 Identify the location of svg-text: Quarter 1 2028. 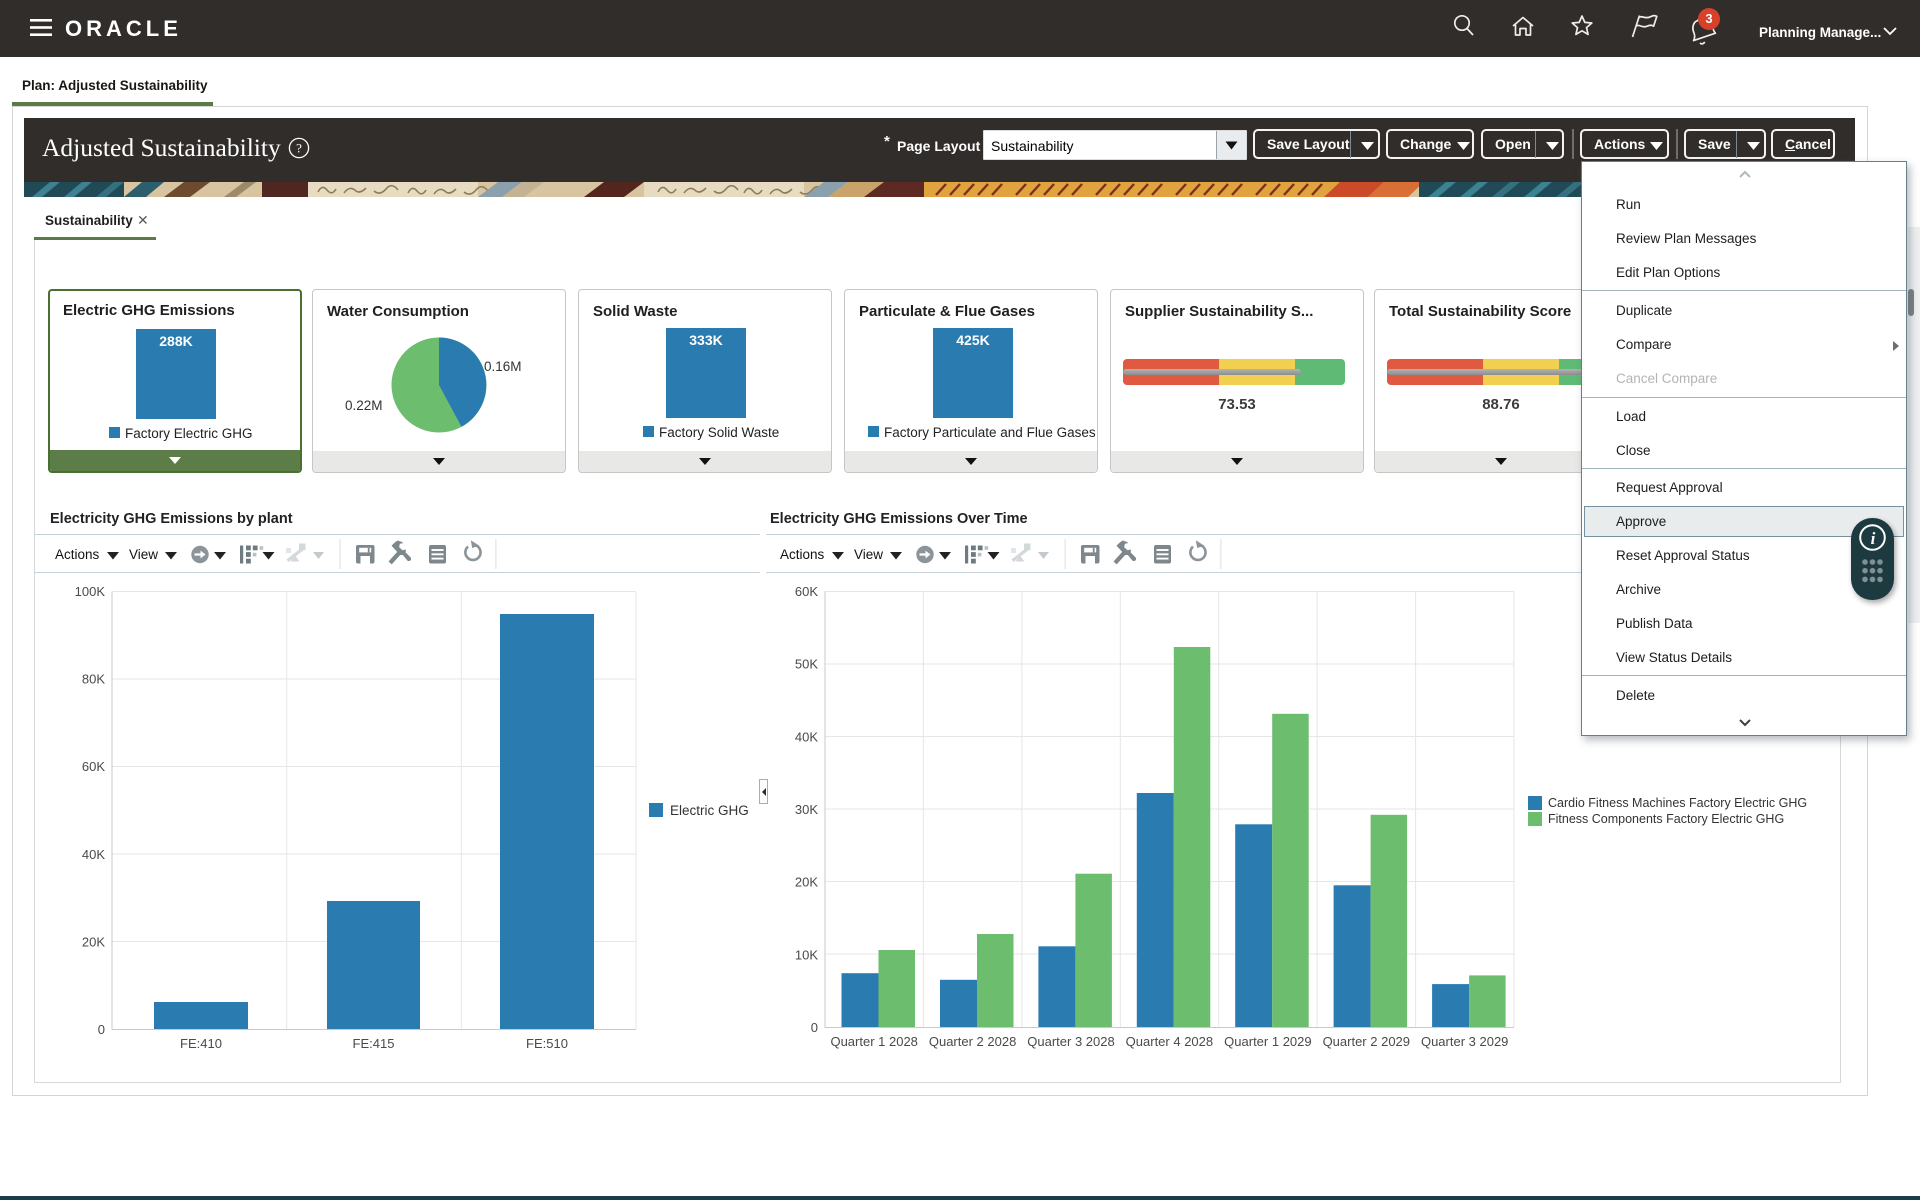
(873, 1041).